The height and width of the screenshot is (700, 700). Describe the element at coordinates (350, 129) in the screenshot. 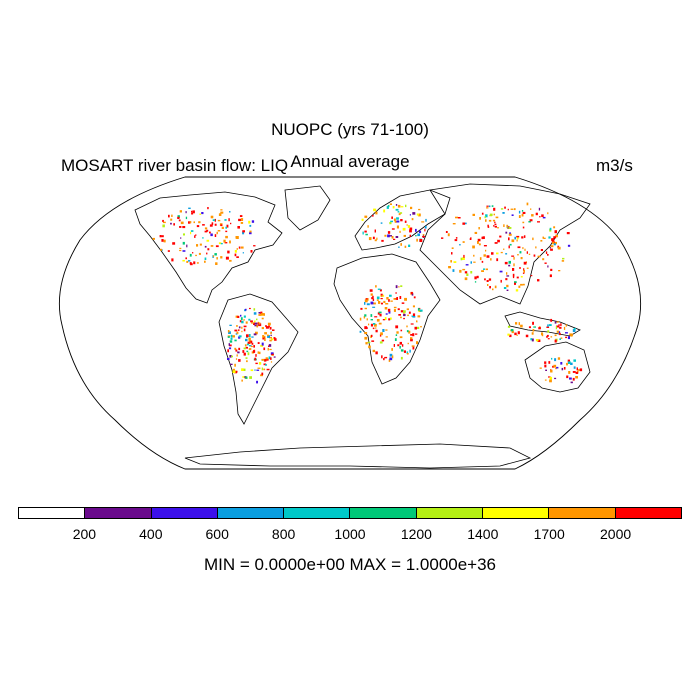

I see `map-title: NUOPC (yrs 71-100)` at that location.